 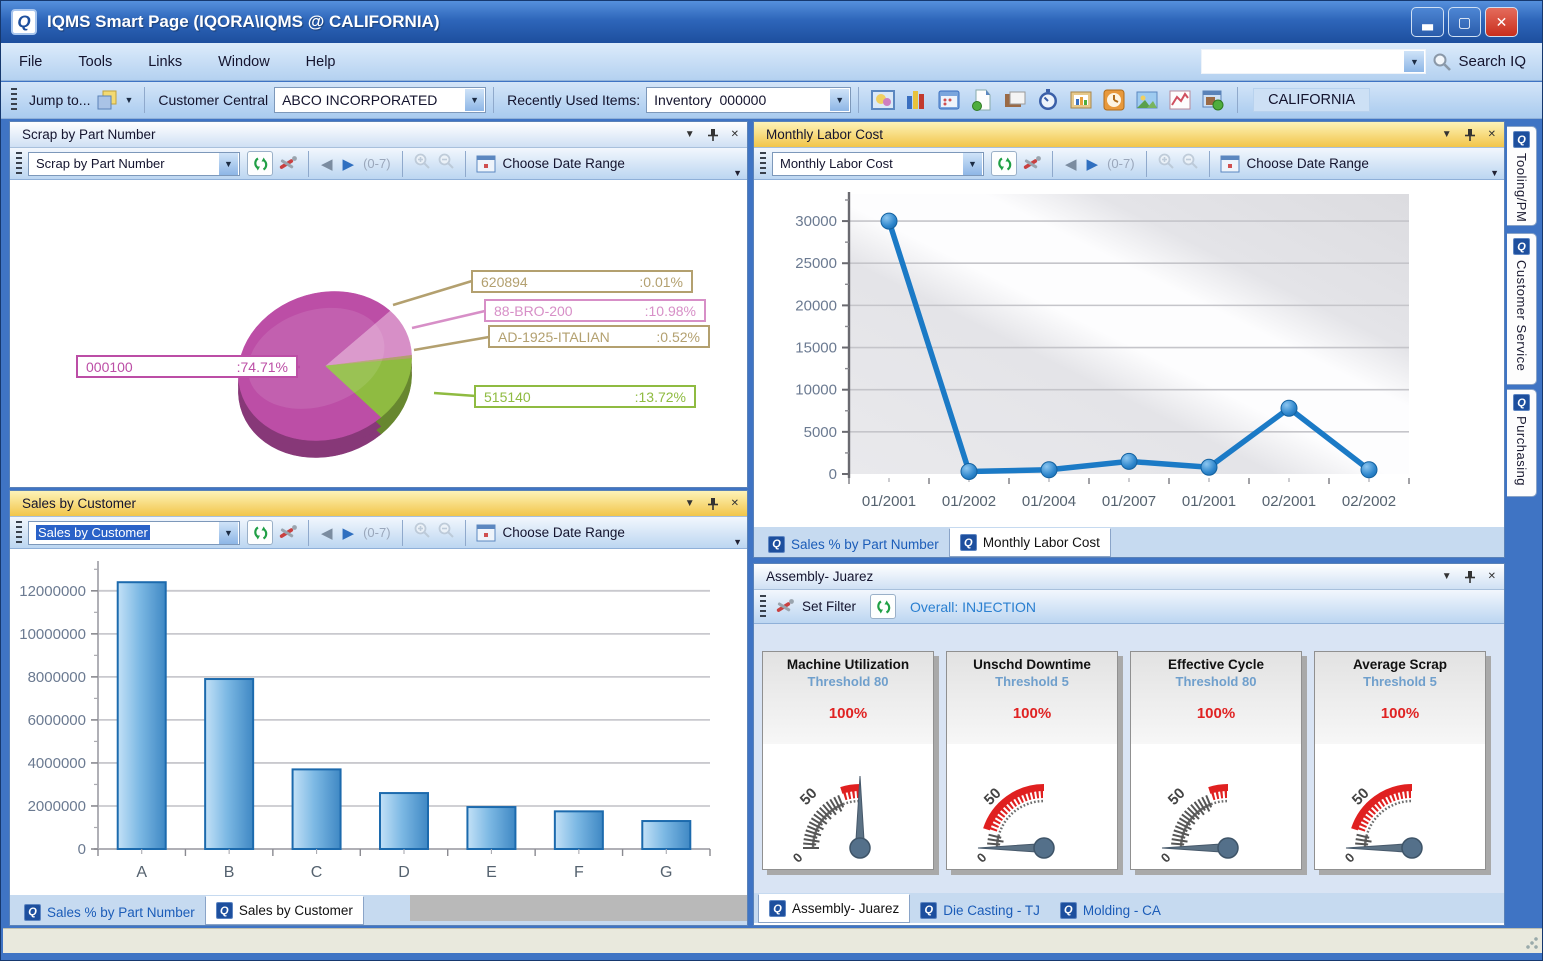 I want to click on tab-monthly-labor-cost: Q Monthly Labor Cost, so click(x=1029, y=542).